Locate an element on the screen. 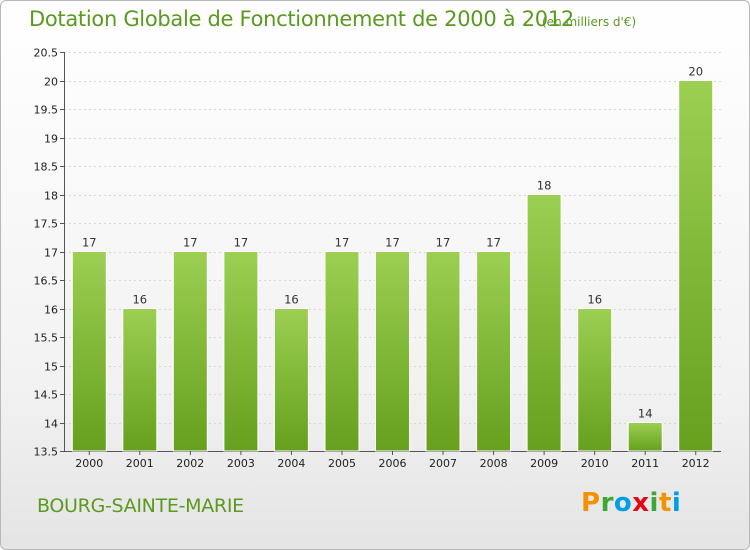 Image resolution: width=750 pixels, height=550 pixels. x-tick-label: 2011 is located at coordinates (645, 463).